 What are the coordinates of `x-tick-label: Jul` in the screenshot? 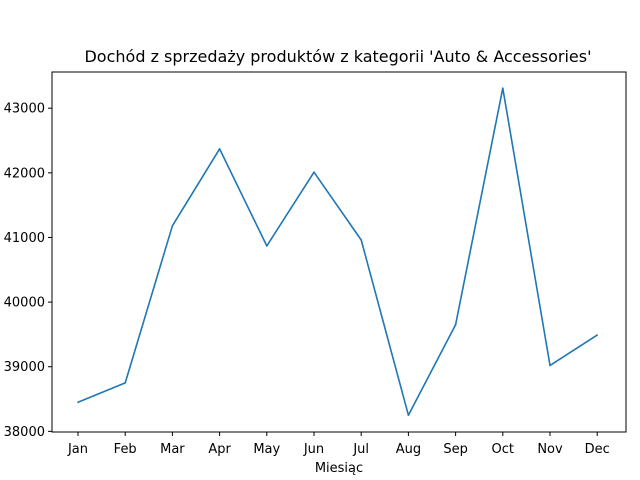 It's located at (360, 449).